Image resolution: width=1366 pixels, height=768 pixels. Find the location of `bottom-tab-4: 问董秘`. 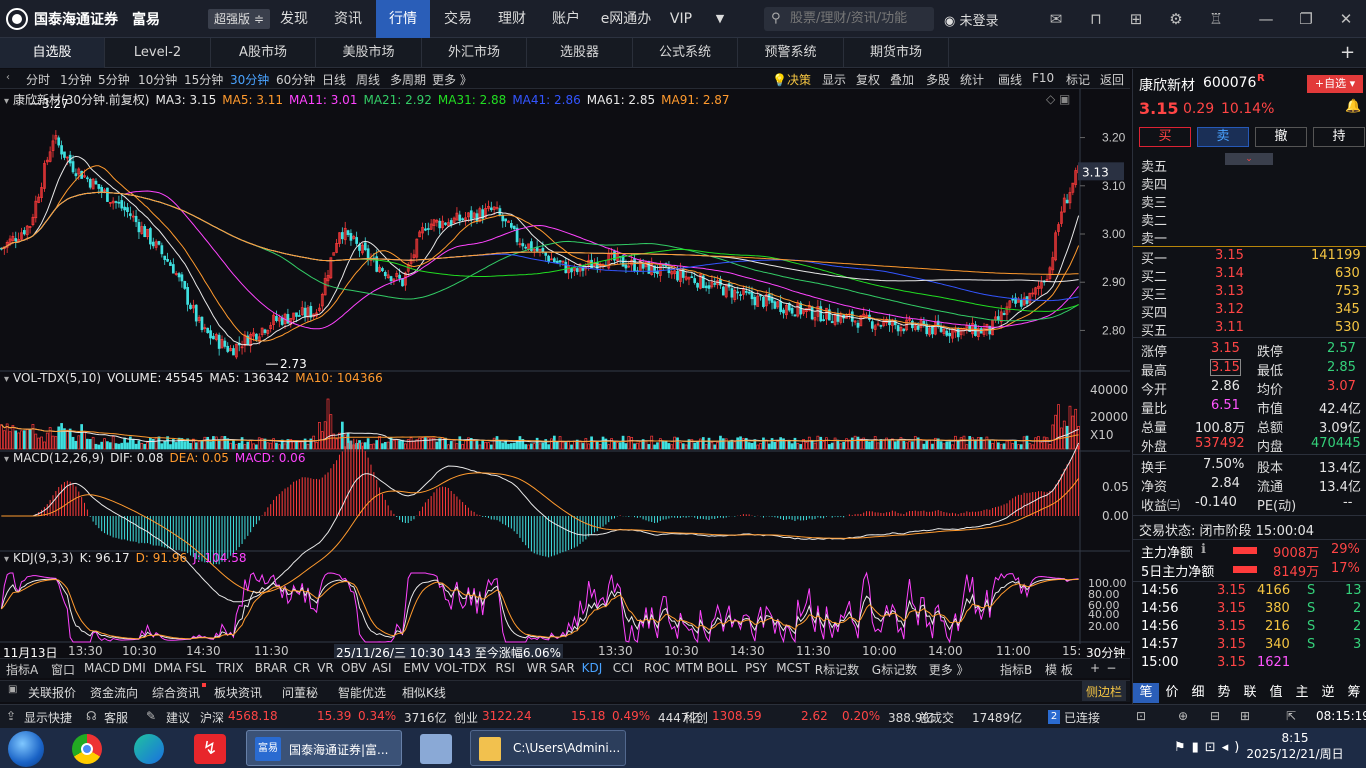

bottom-tab-4: 问董秘 is located at coordinates (300, 693).